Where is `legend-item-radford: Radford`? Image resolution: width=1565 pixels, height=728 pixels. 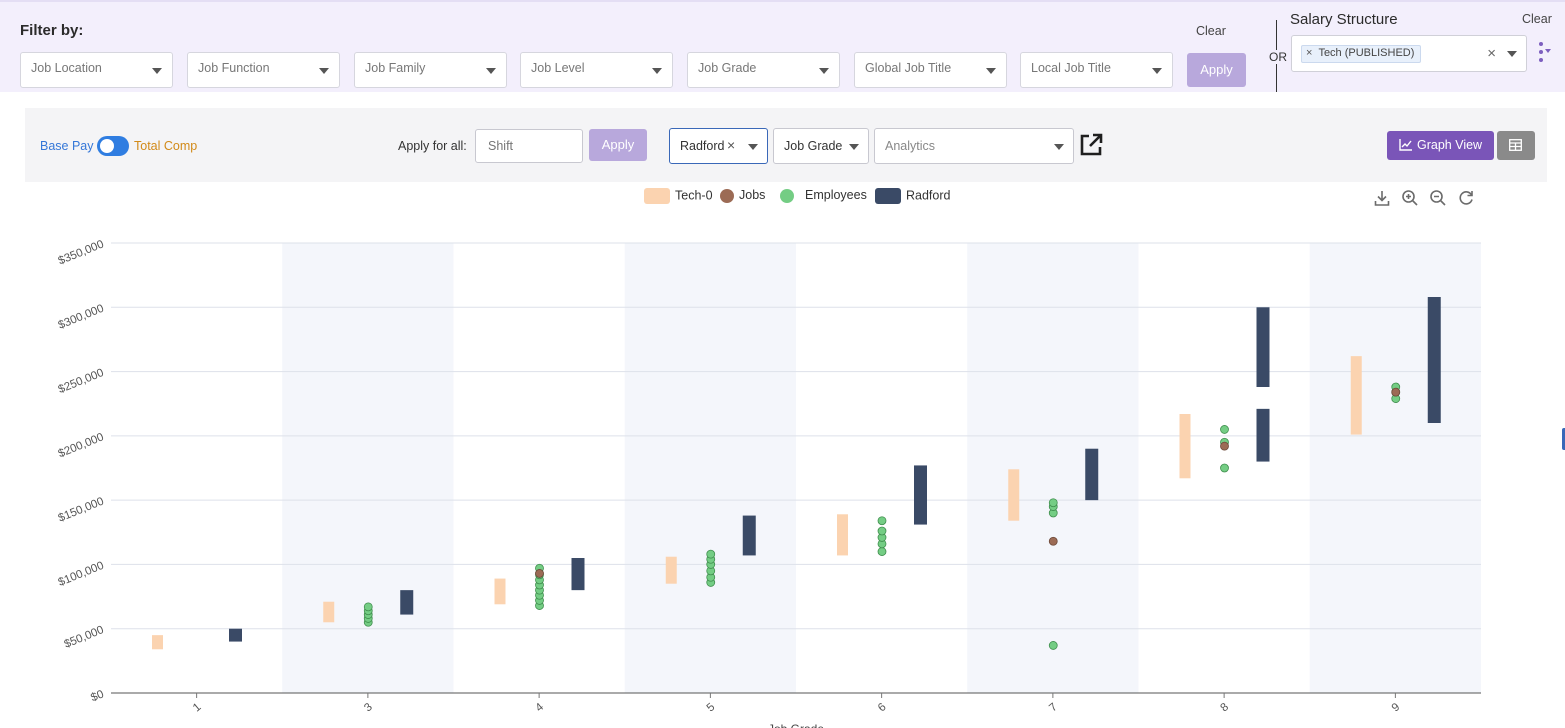 legend-item-radford: Radford is located at coordinates (912, 196).